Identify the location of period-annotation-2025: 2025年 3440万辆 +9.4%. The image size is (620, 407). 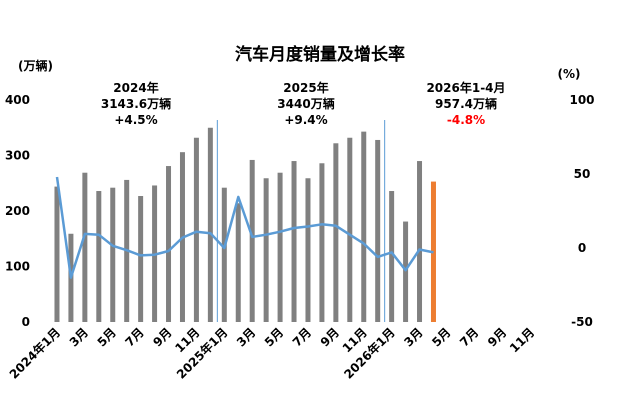
(305, 103).